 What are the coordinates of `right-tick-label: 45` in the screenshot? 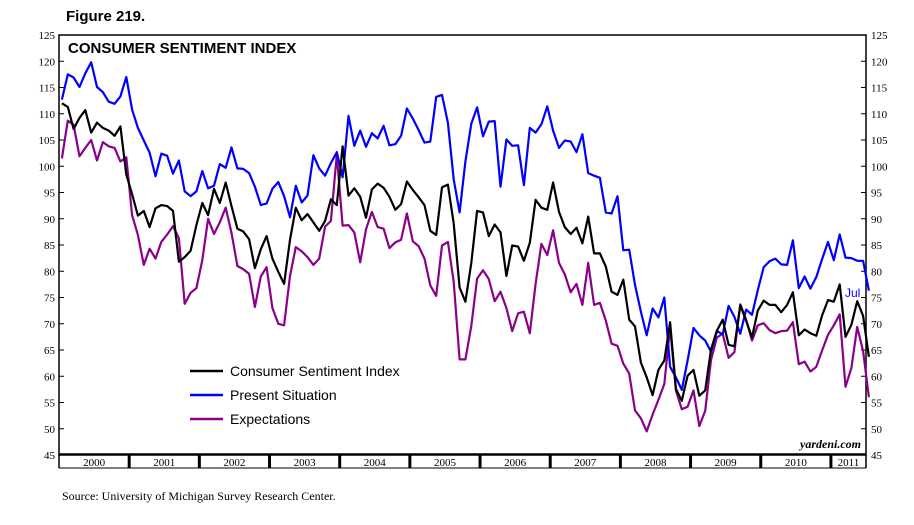 It's located at (877, 456).